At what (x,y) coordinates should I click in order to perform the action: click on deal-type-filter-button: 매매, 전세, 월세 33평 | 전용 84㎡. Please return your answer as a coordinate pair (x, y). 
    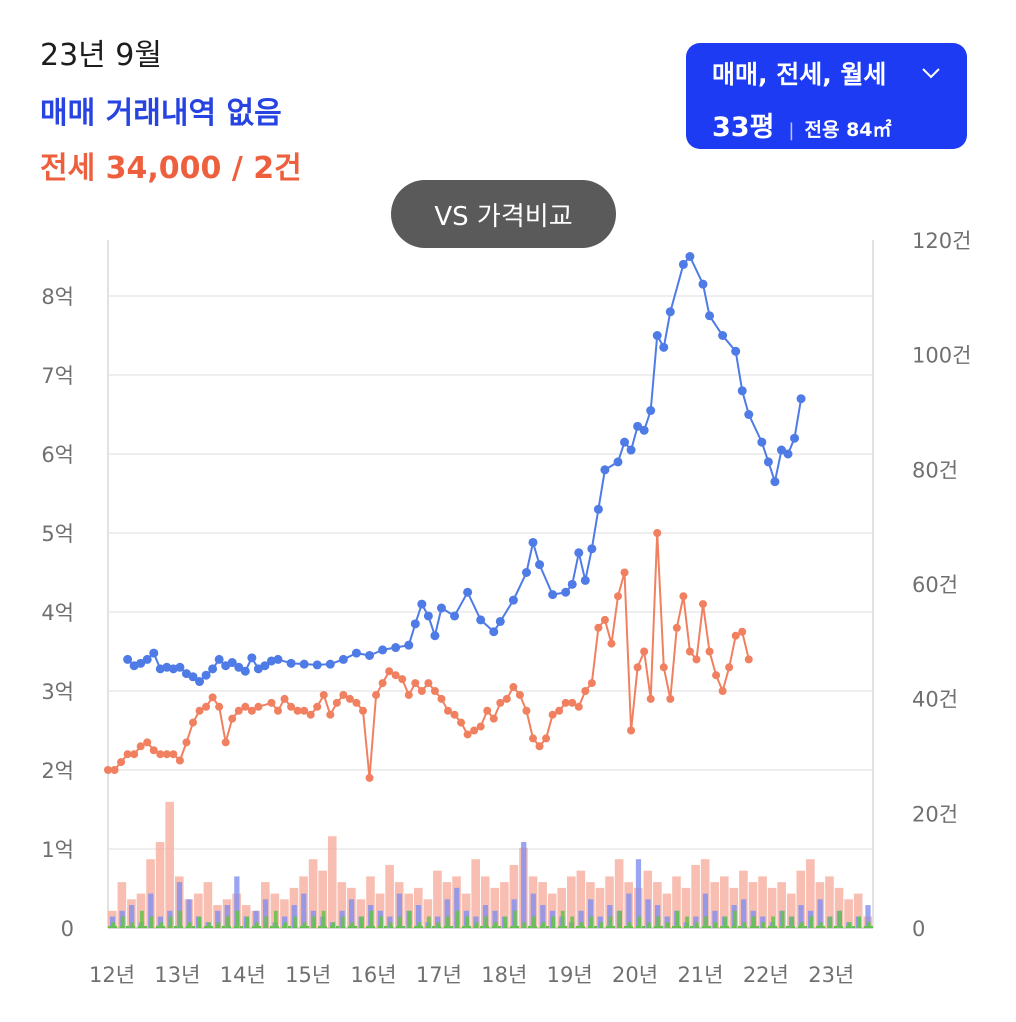
    Looking at the image, I should click on (826, 96).